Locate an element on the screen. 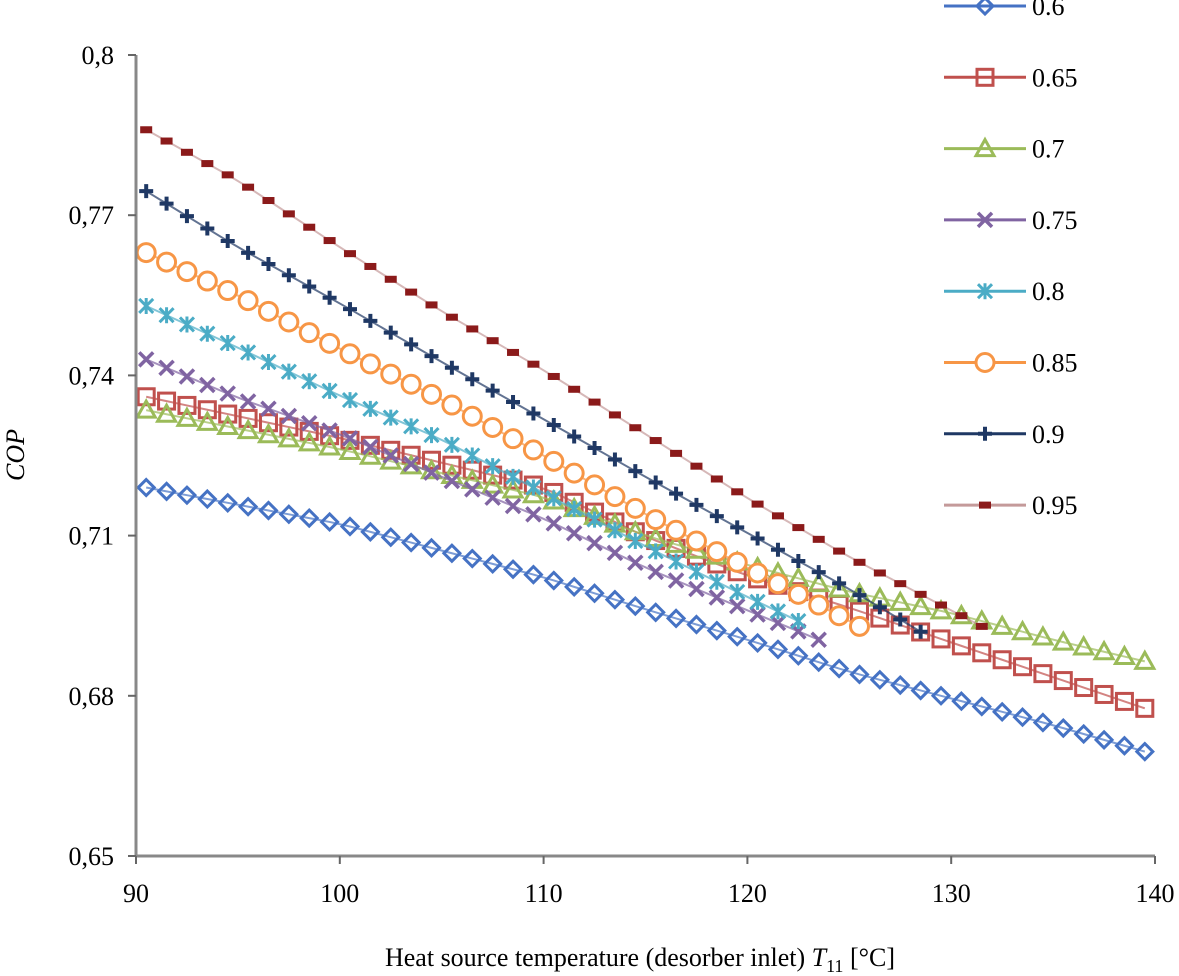 This screenshot has height=976, width=1179. y-tick-label: 0,8 is located at coordinates (98, 55).